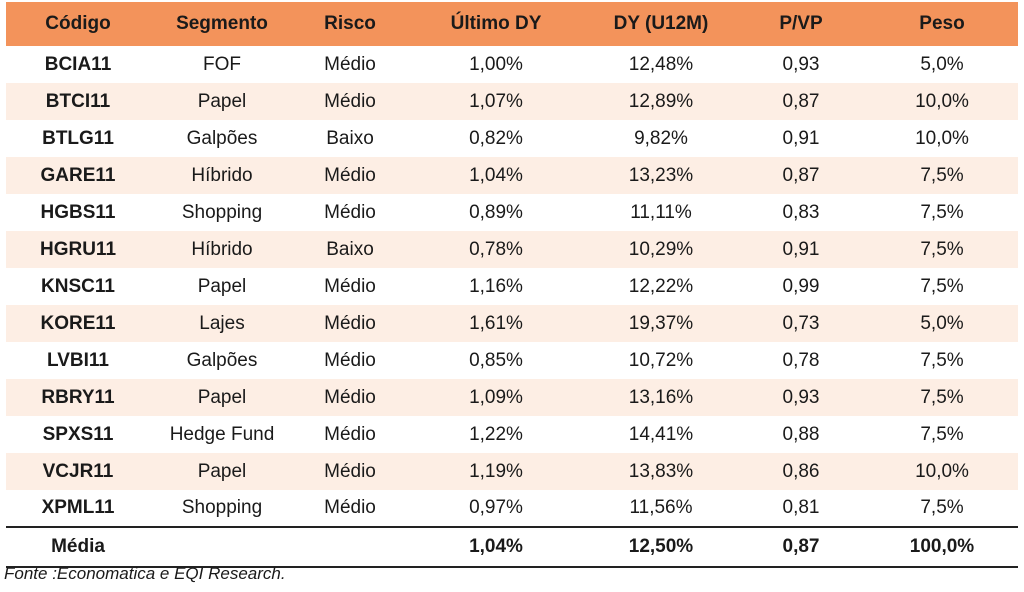 This screenshot has height=592, width=1024. Describe the element at coordinates (661, 360) in the screenshot. I see `cell-dy-u12m: 10,72%` at that location.